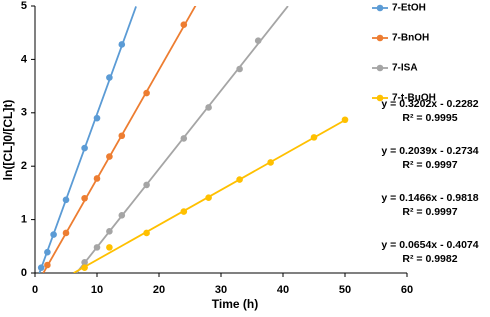 Image resolution: width=490 pixels, height=317 pixels. Describe the element at coordinates (407, 290) in the screenshot. I see `x-tick-label: 60` at that location.